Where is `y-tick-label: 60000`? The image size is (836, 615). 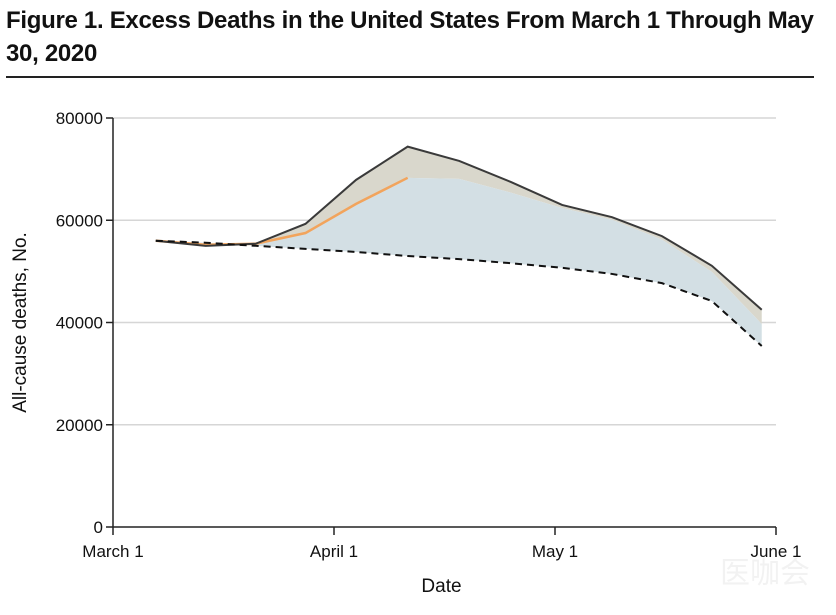
y-tick-label: 60000 is located at coordinates (79, 220).